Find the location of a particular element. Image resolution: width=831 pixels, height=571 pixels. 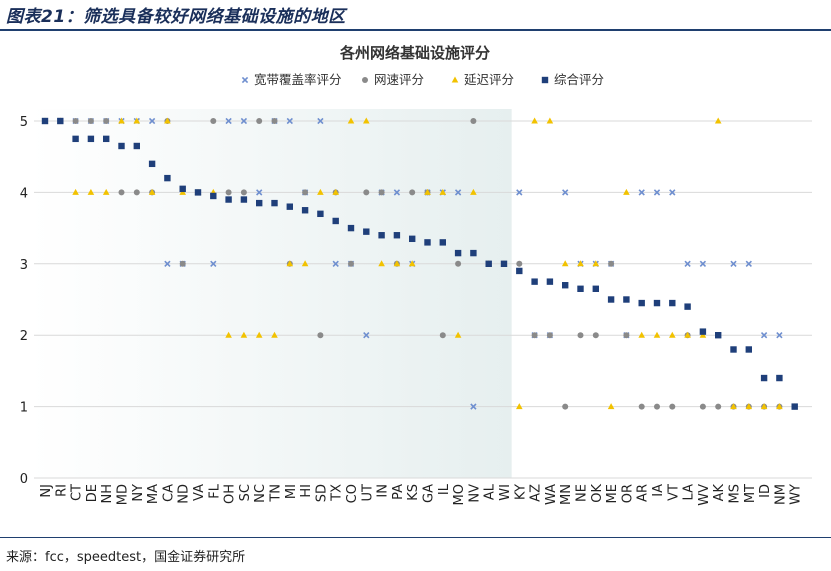

x-tick-label: VA is located at coordinates (199, 492).